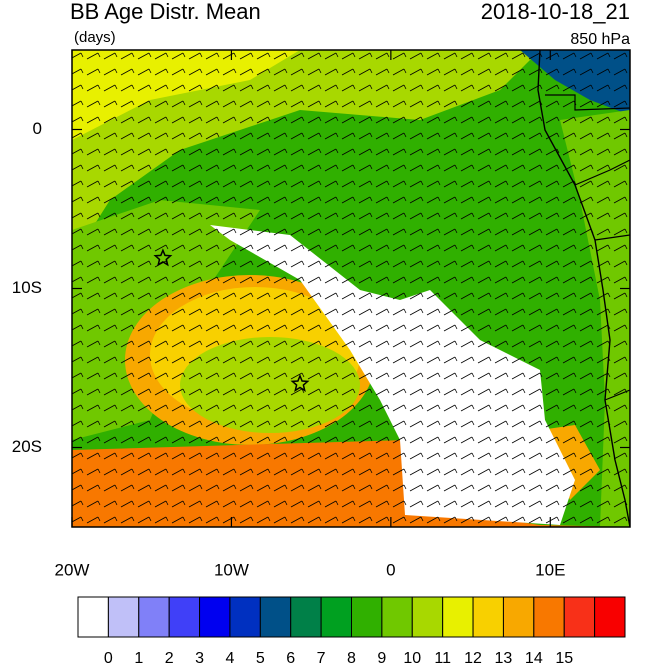  What do you see at coordinates (138, 658) in the screenshot?
I see `colorbar-label: 1` at bounding box center [138, 658].